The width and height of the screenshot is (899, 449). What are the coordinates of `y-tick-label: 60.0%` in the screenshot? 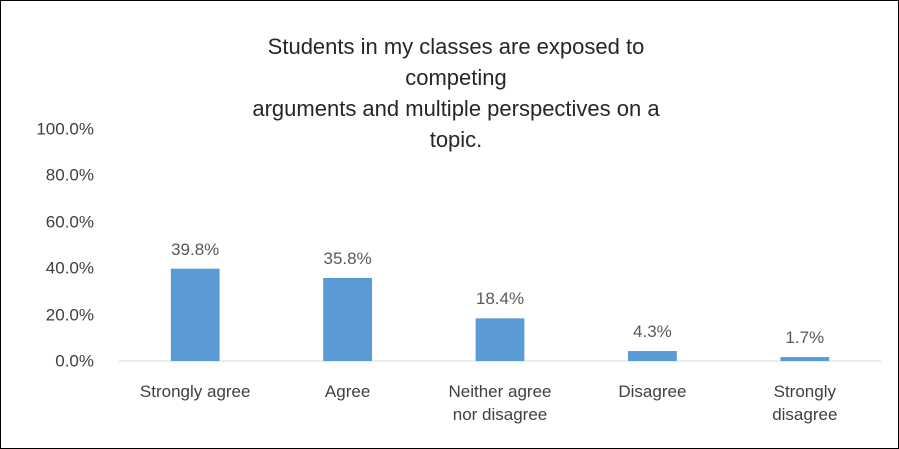 It's located at (69, 222).